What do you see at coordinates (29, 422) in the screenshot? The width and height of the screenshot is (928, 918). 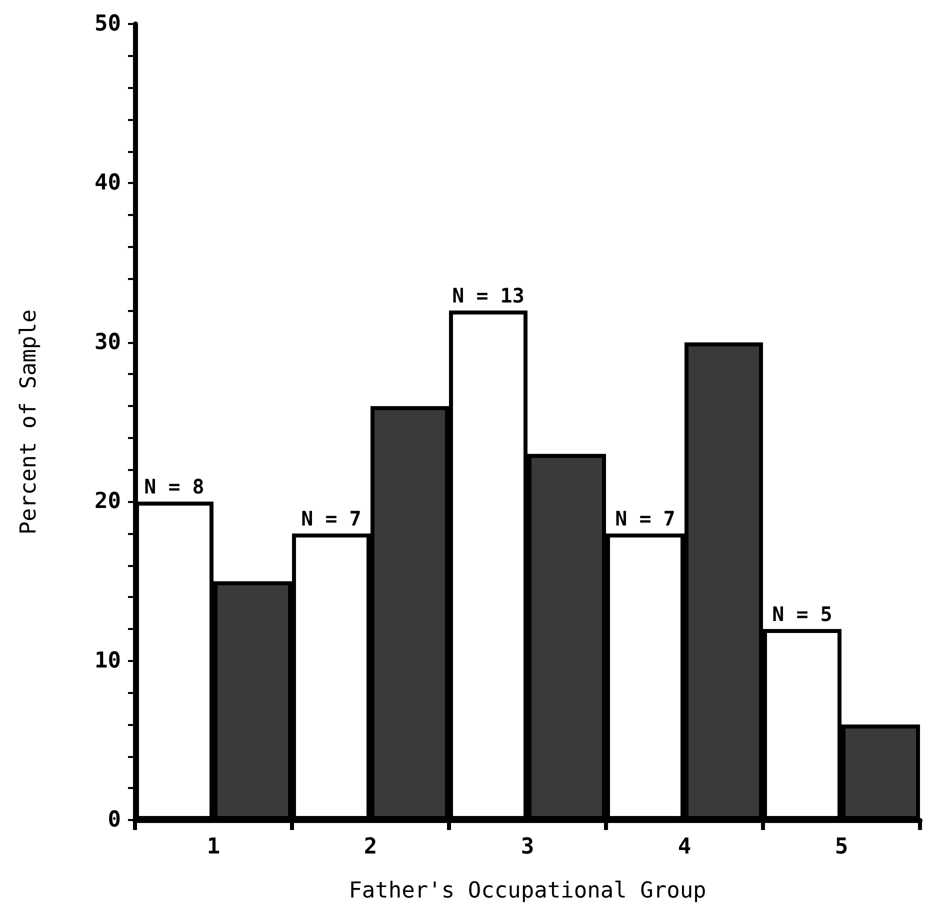 I see `y-axis-title: Percent of Sample` at bounding box center [29, 422].